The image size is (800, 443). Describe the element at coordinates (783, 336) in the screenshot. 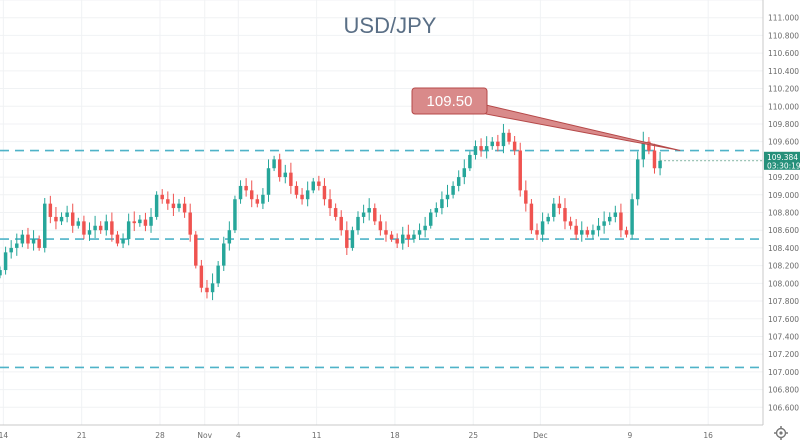

I see `y-tick-label: 107.400` at that location.